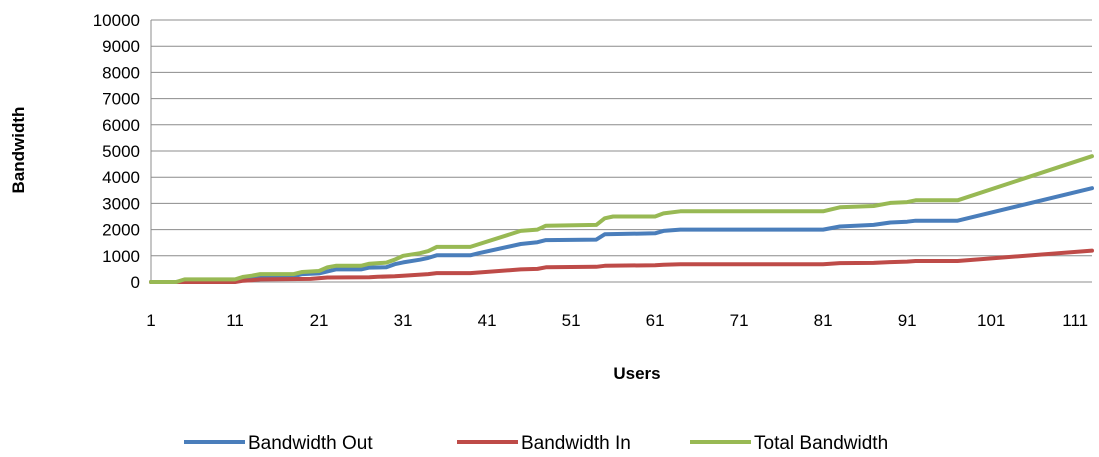  I want to click on legend: Bandwidth Out Bandwidth In Total Bandwidth, so click(536, 443).